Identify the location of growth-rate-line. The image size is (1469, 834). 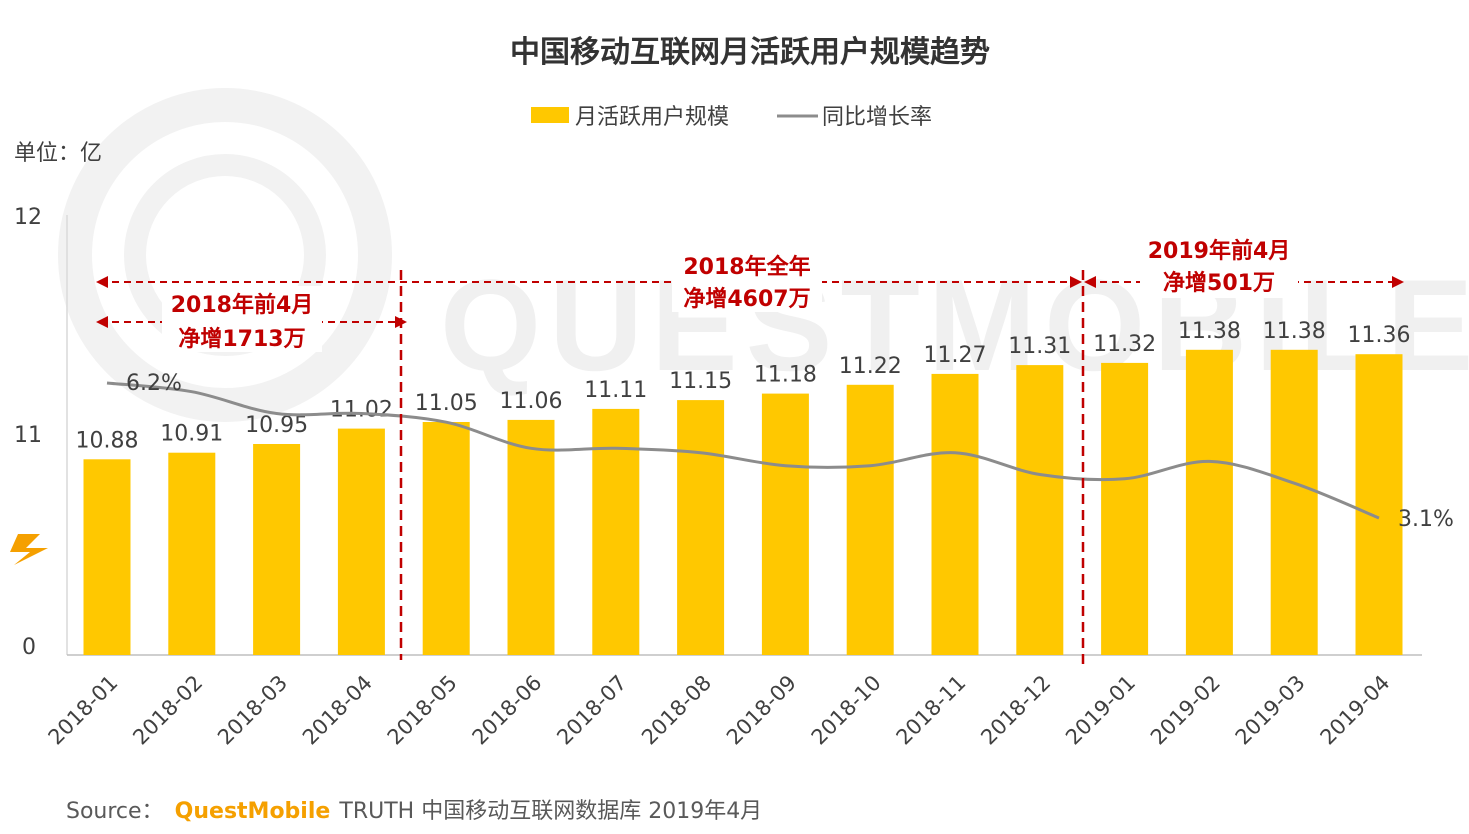
(743, 450).